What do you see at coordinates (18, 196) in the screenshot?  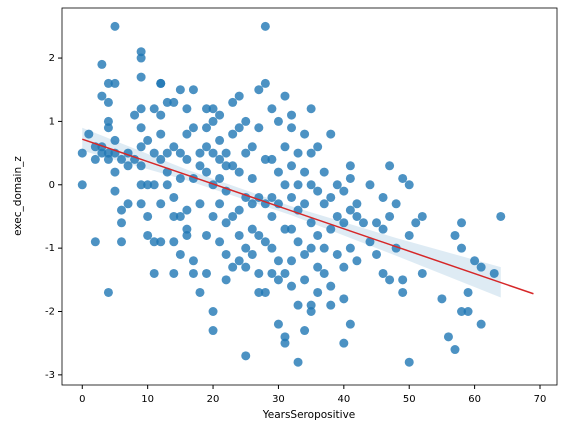 I see `y-axis-label: exec_domain_z` at bounding box center [18, 196].